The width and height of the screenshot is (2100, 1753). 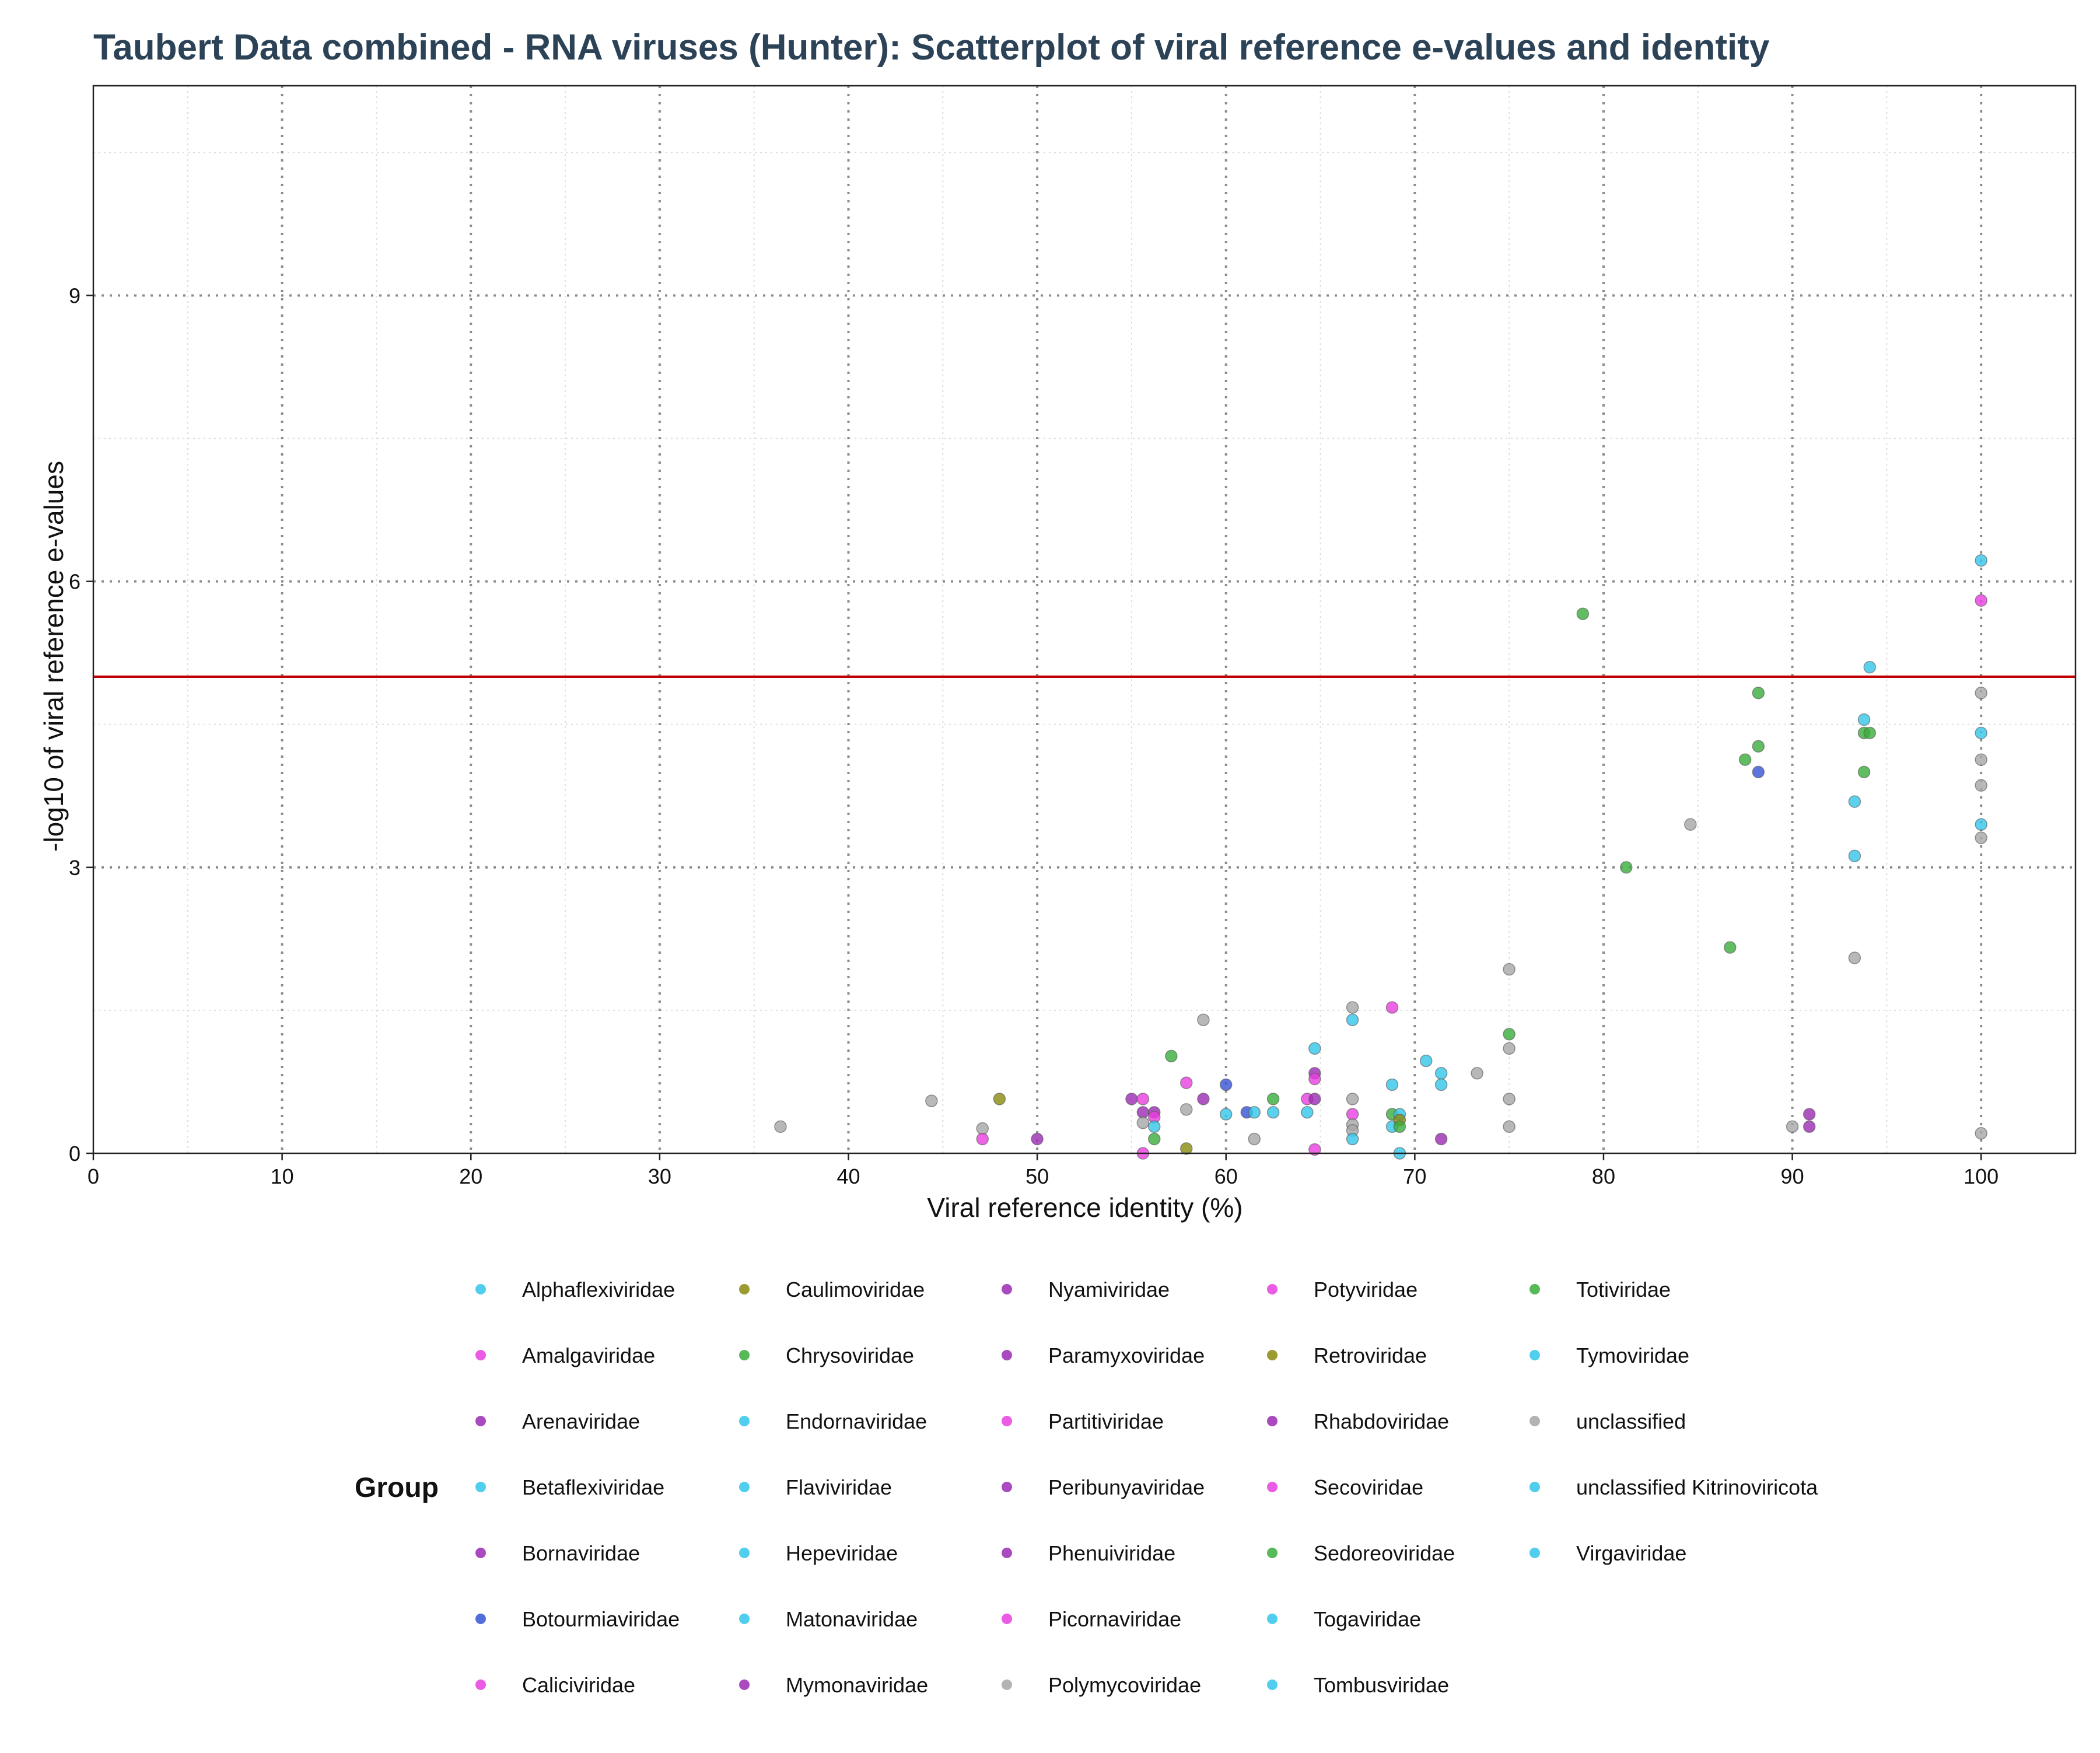 I want to click on x-axis-label: Viral reference identity (%), so click(x=1084, y=1207).